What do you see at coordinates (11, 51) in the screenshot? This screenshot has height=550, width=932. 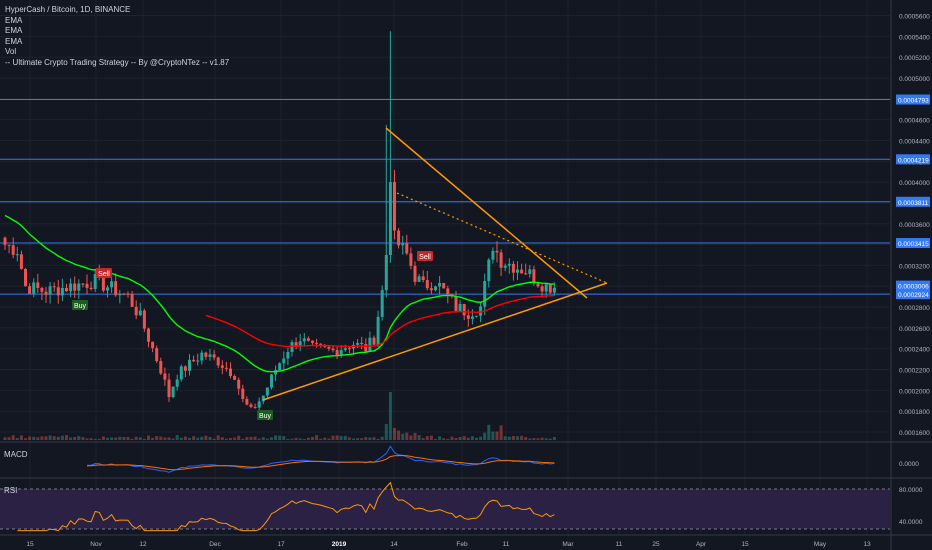 I see `legend-volume: Vol` at bounding box center [11, 51].